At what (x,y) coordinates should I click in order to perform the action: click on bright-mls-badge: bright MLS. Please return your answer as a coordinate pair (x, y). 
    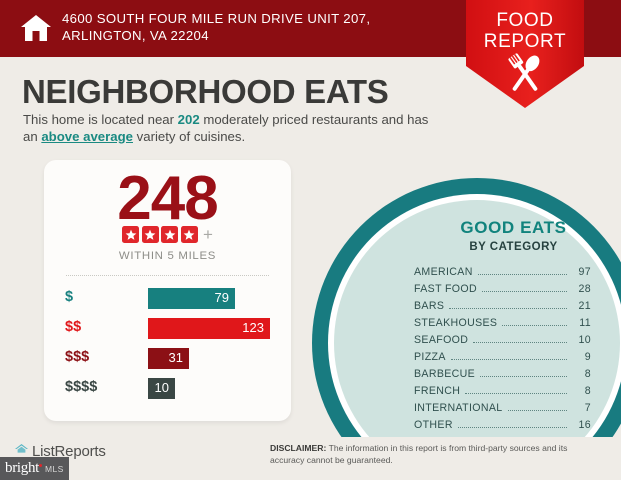
    Looking at the image, I should click on (34, 468).